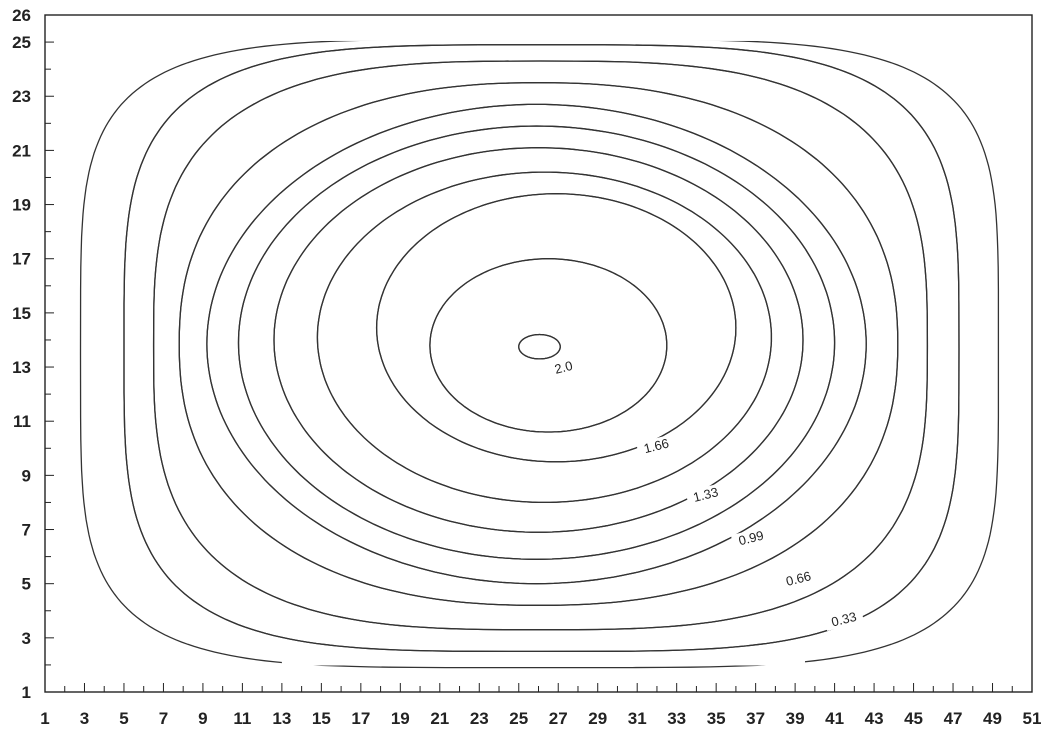 Image resolution: width=1045 pixels, height=730 pixels. I want to click on y-tick-label: 13, so click(21, 367).